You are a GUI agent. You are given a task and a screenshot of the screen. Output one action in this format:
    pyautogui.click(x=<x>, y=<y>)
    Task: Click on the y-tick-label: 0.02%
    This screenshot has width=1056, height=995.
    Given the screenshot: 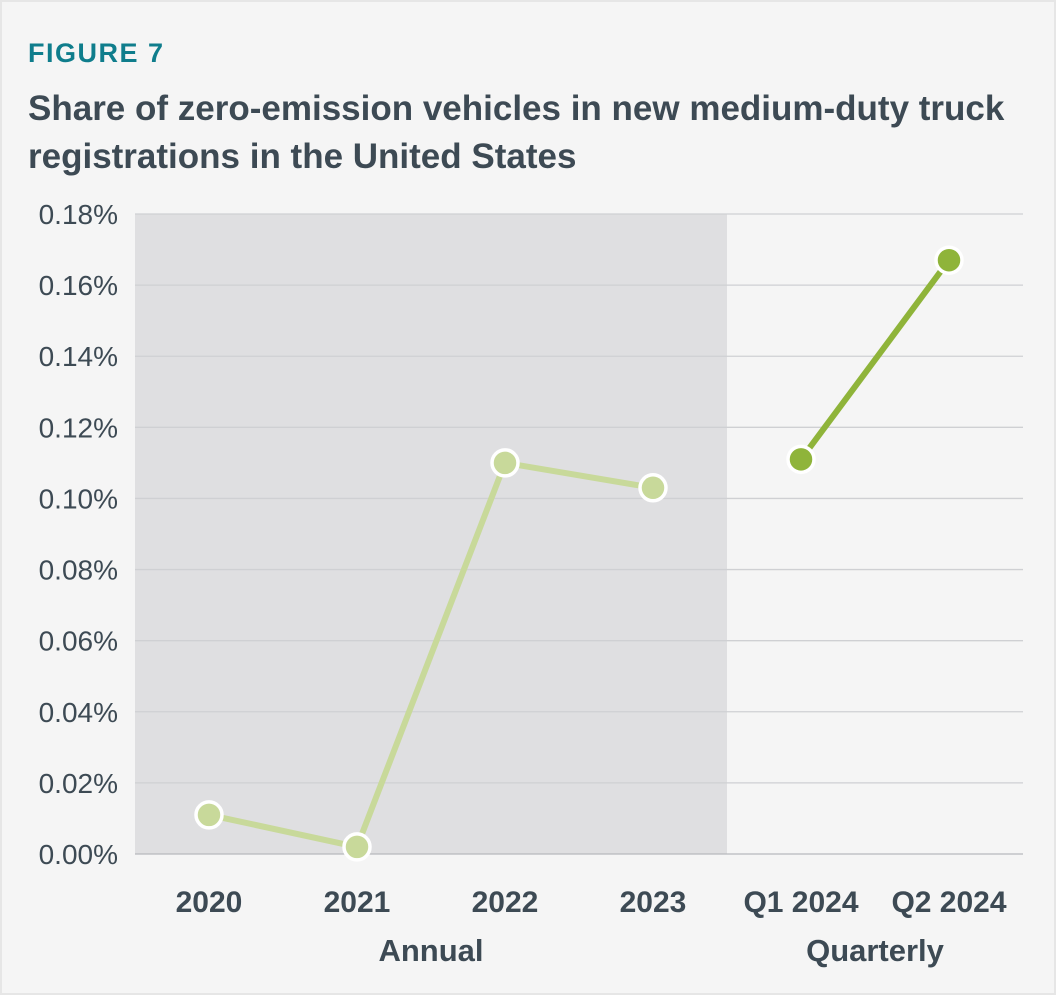 What is the action you would take?
    pyautogui.click(x=78, y=783)
    